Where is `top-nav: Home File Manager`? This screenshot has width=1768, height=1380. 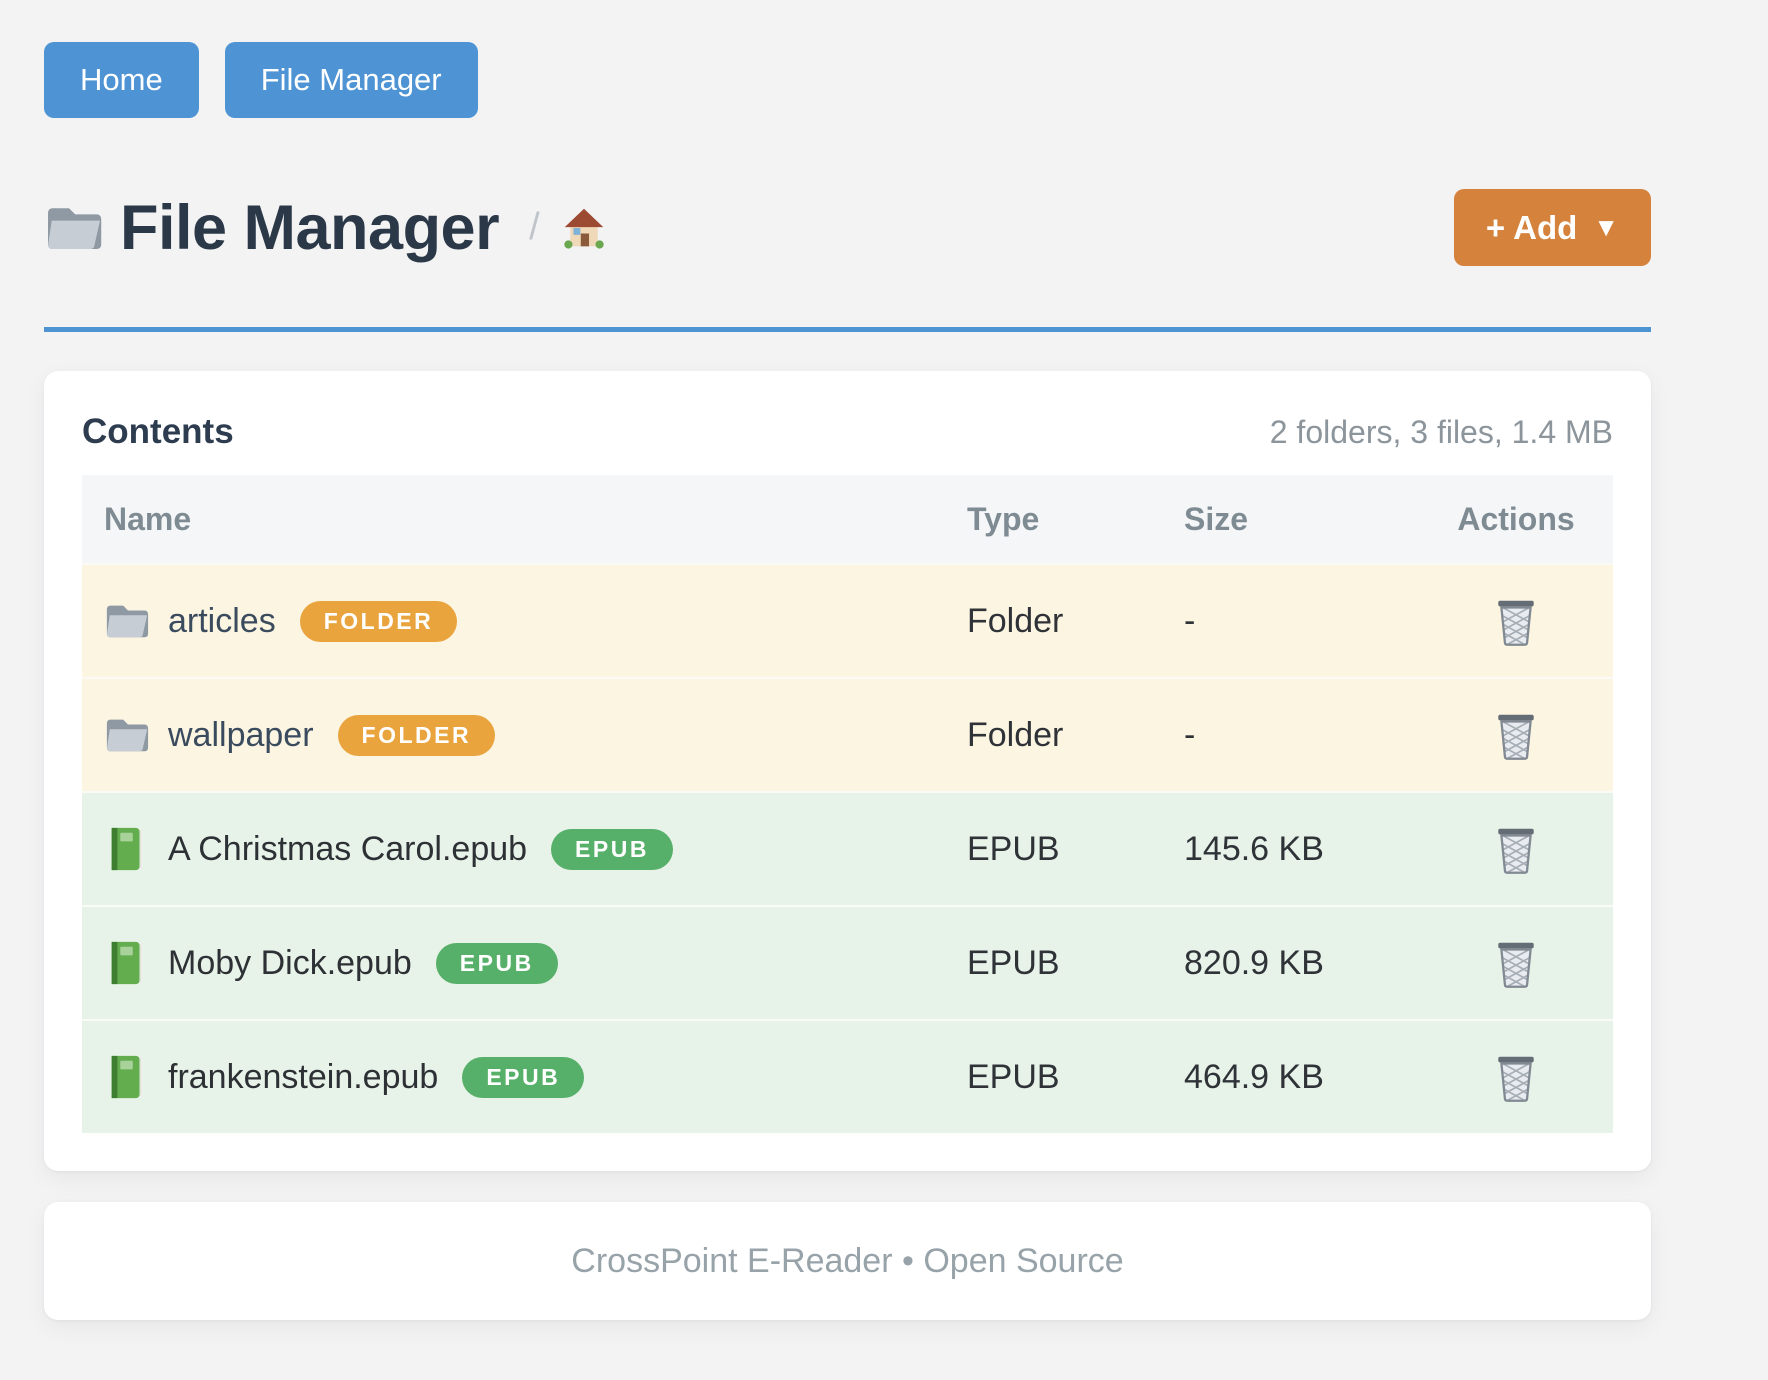
top-nav: Home File Manager is located at coordinates (847, 59).